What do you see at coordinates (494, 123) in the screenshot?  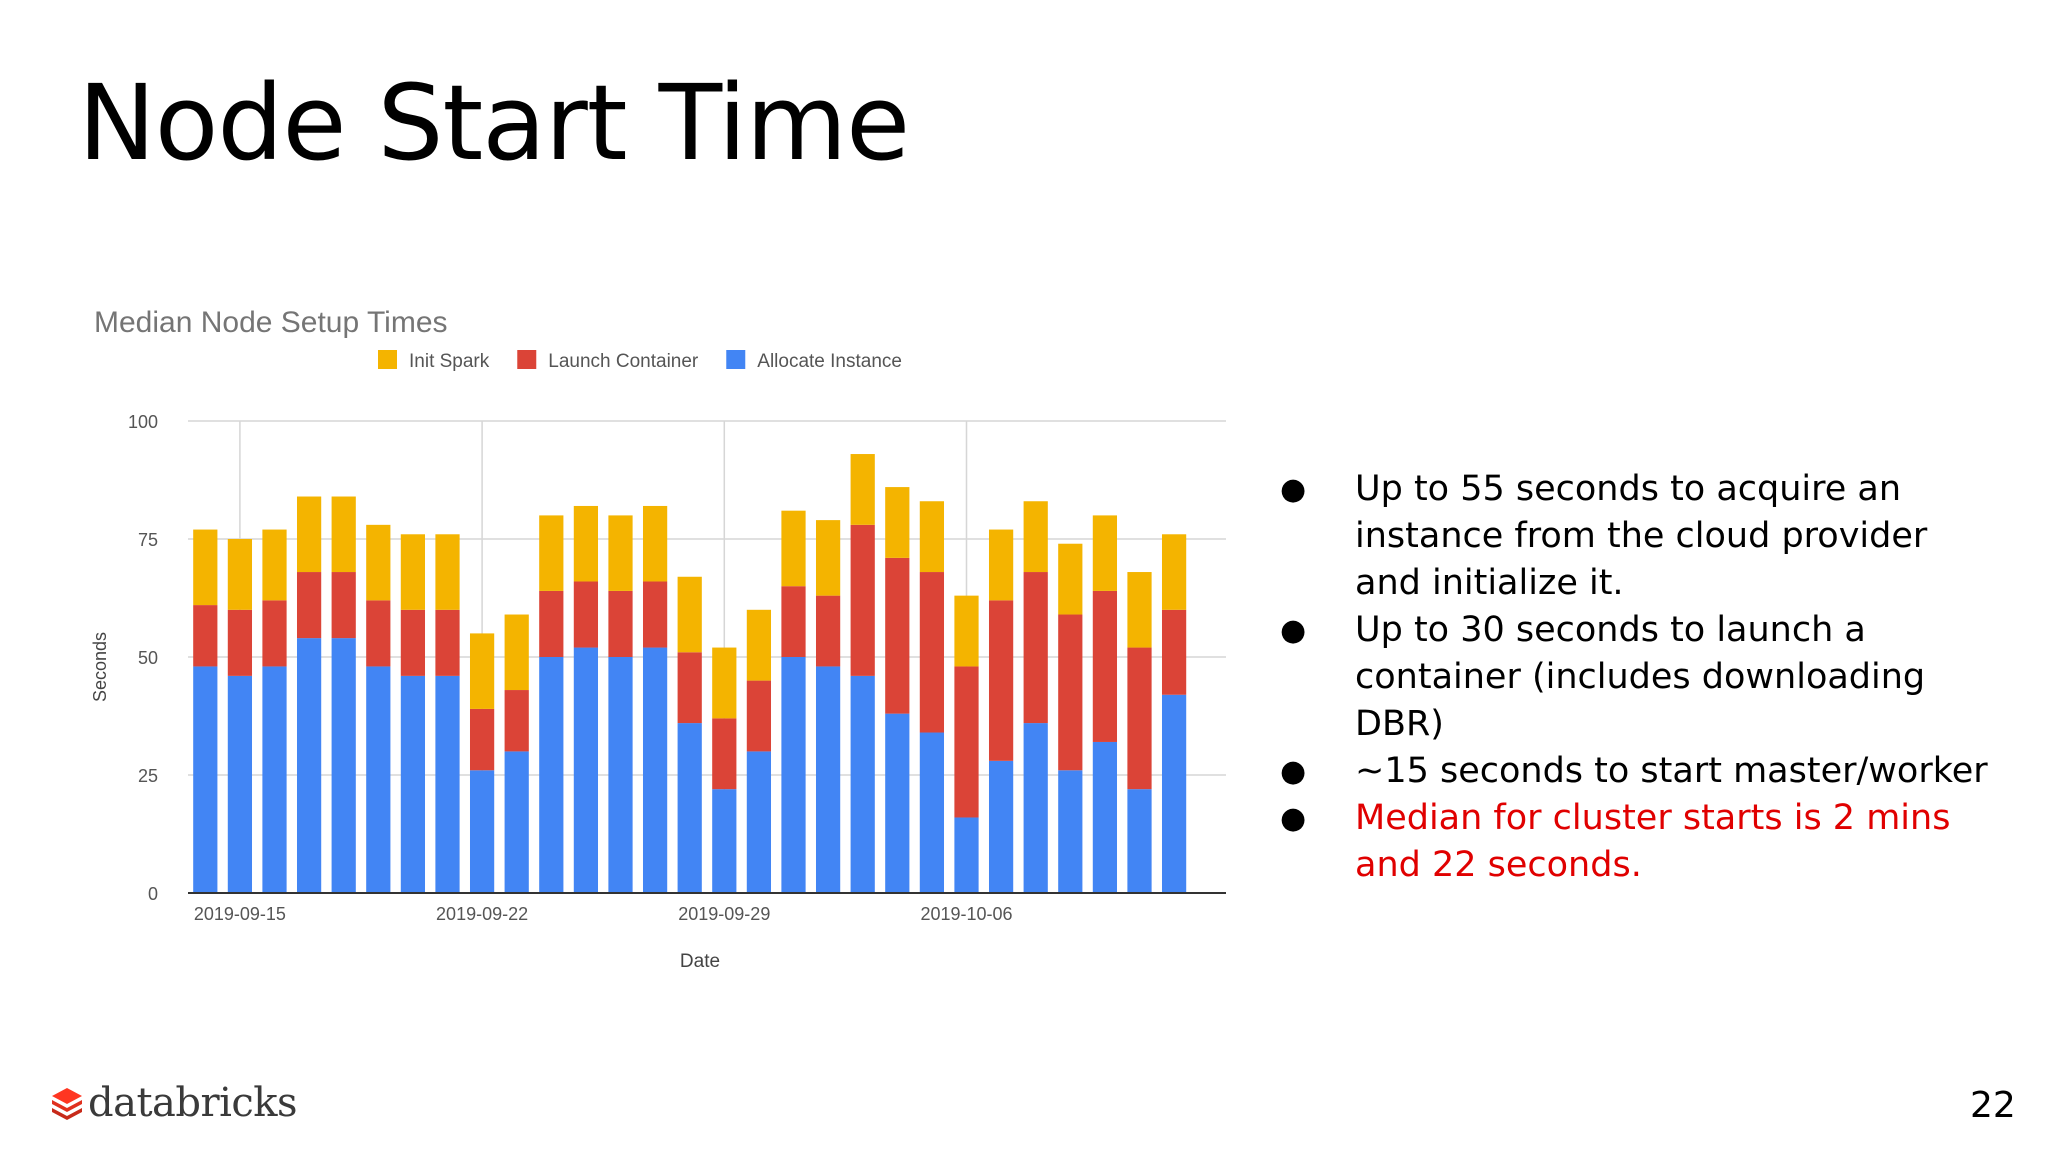 I see `slide-title: Node Start Time` at bounding box center [494, 123].